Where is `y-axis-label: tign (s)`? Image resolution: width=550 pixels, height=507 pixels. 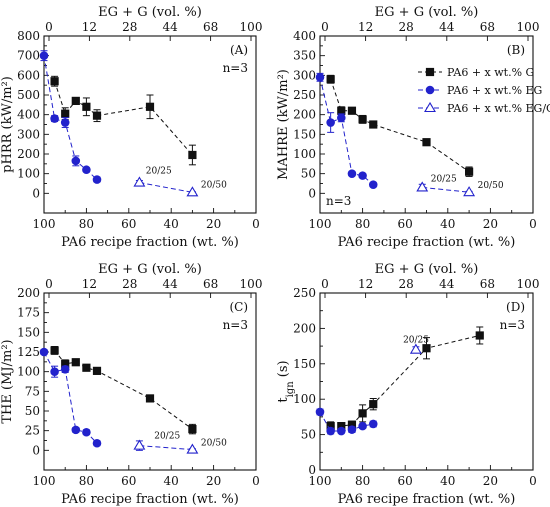
y-axis-label: tign (s) is located at coordinates (286, 381).